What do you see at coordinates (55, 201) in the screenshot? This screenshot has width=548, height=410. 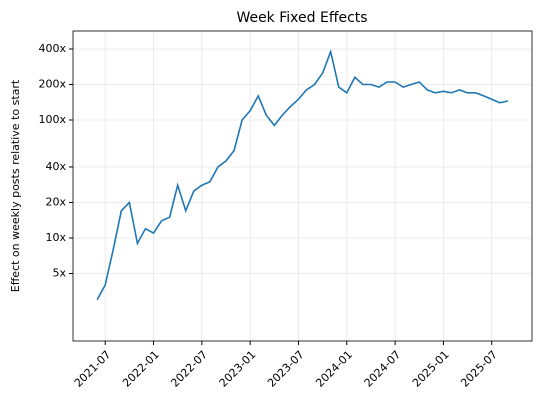 I see `y-tick-label: 20x` at bounding box center [55, 201].